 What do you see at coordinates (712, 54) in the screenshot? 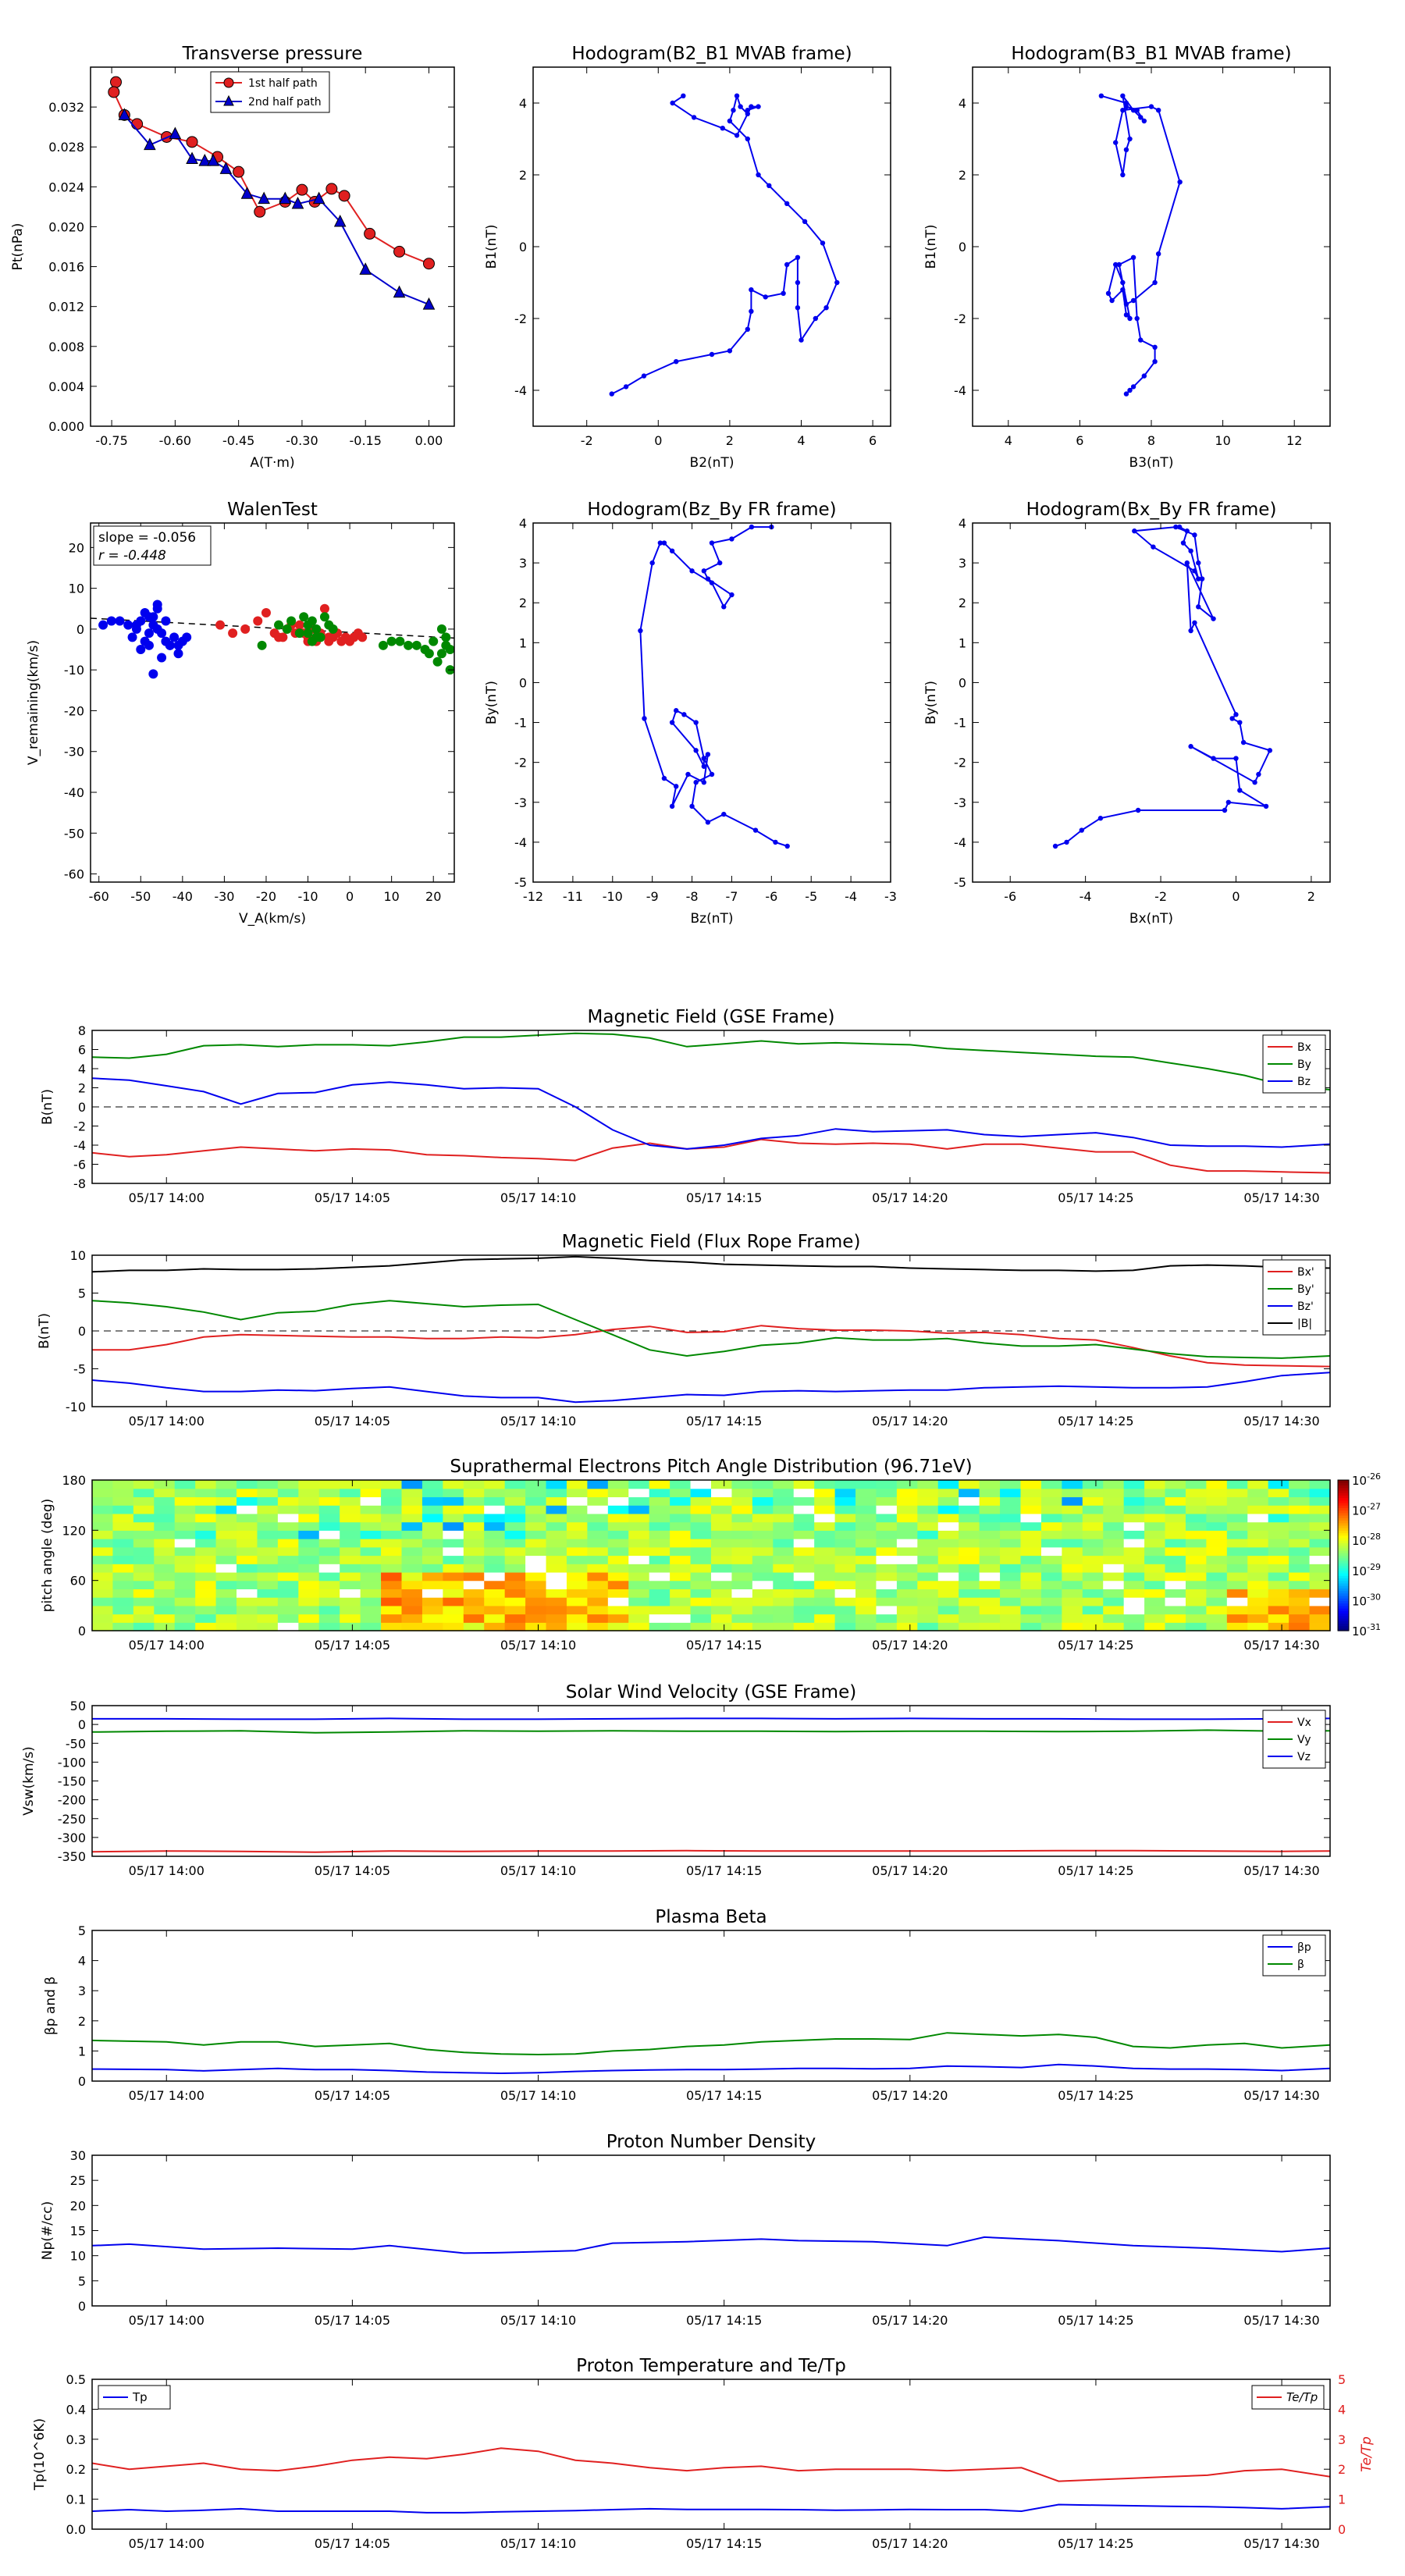
I see `chart-title: Hodogram(B2_B1 MVAB frame)` at bounding box center [712, 54].